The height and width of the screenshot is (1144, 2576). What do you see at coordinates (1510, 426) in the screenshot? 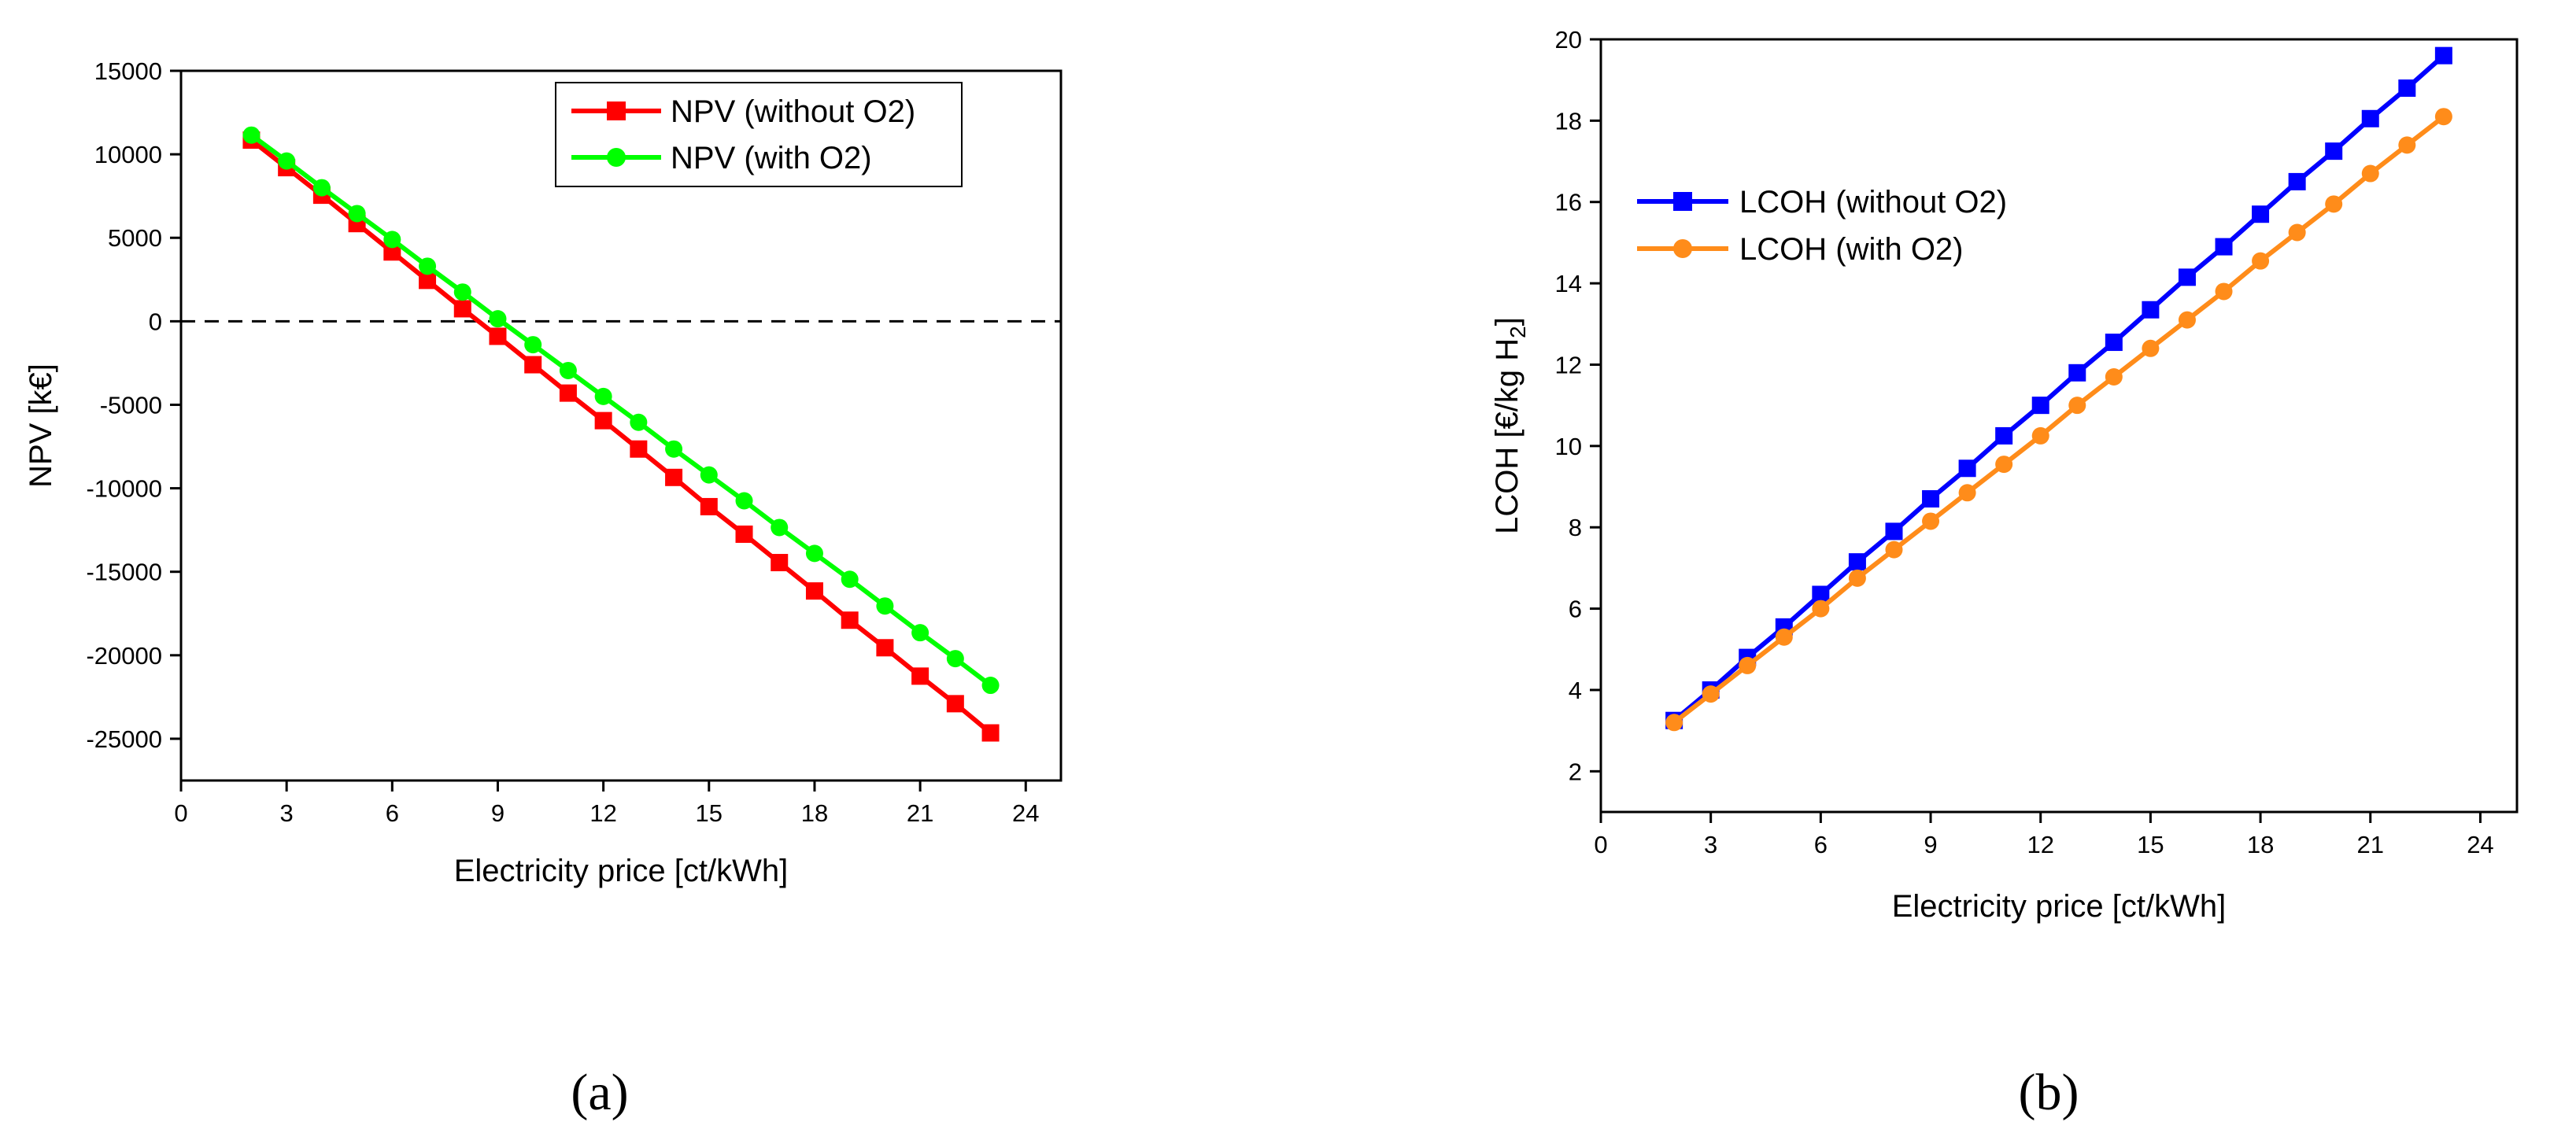
I see `y-axis-title: LCOH [€/kg H2]` at bounding box center [1510, 426].